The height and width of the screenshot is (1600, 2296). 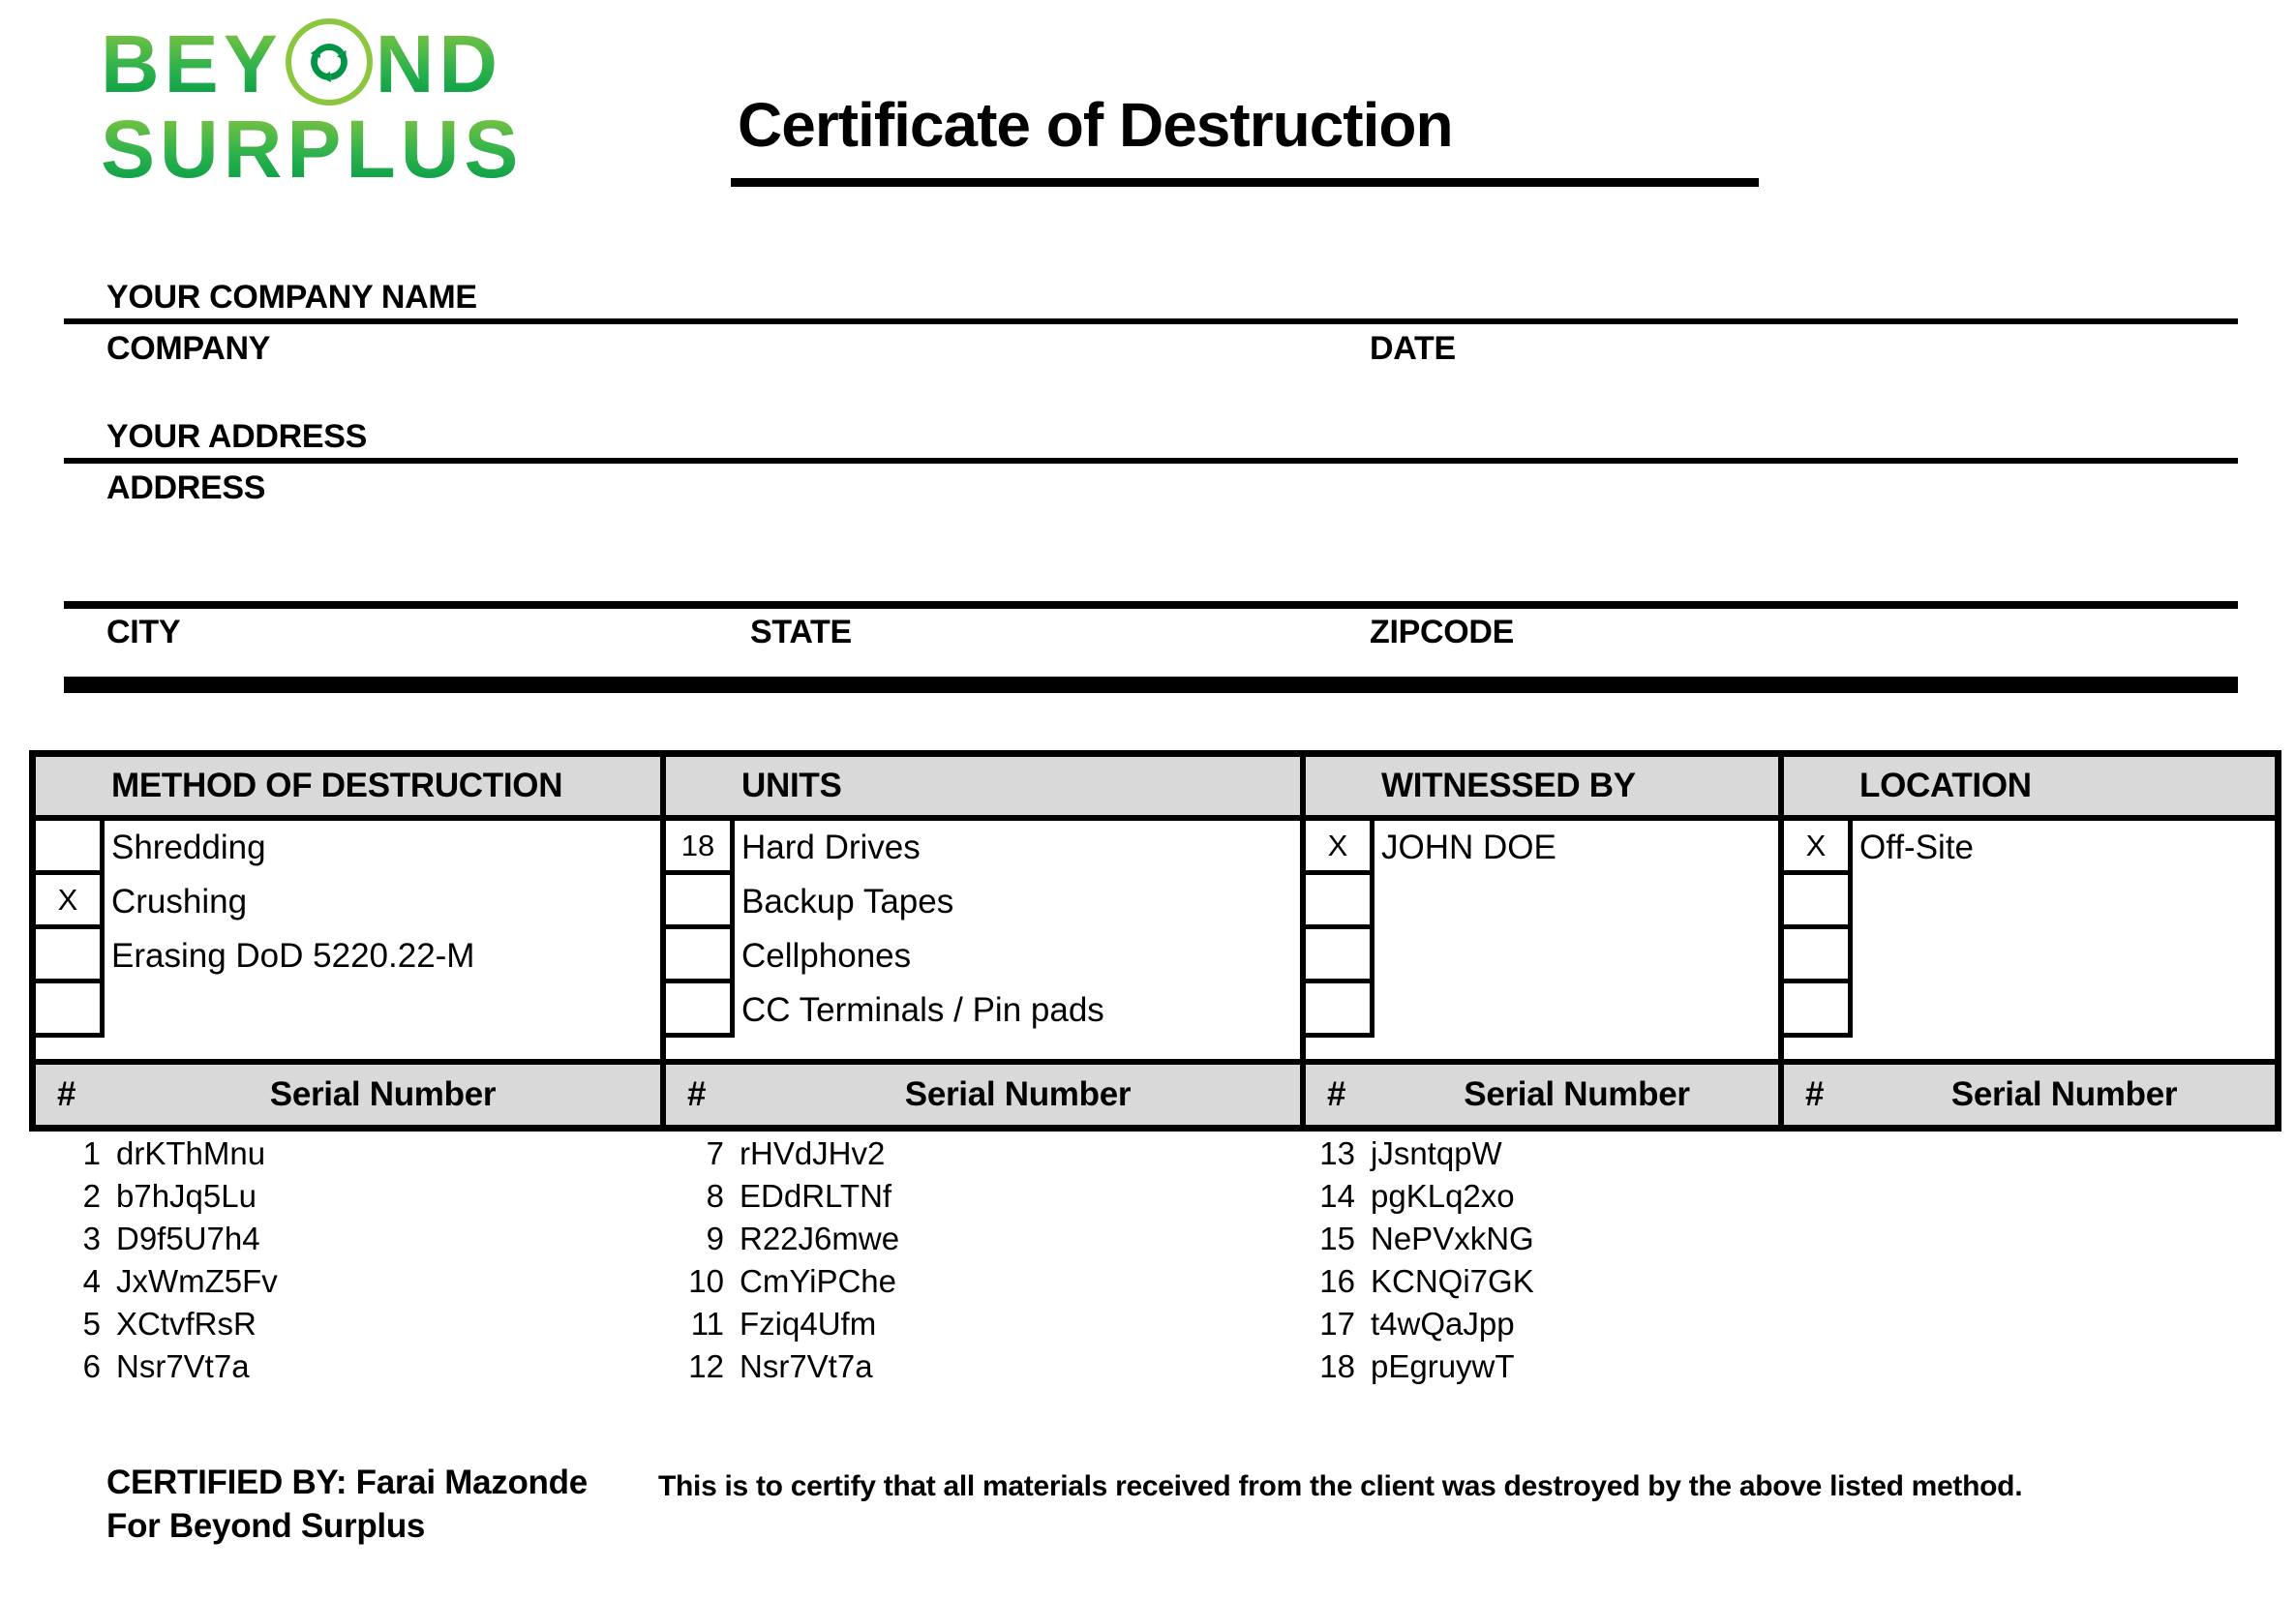 What do you see at coordinates (237, 436) in the screenshot?
I see `address-top-label: YOUR ADDRESS` at bounding box center [237, 436].